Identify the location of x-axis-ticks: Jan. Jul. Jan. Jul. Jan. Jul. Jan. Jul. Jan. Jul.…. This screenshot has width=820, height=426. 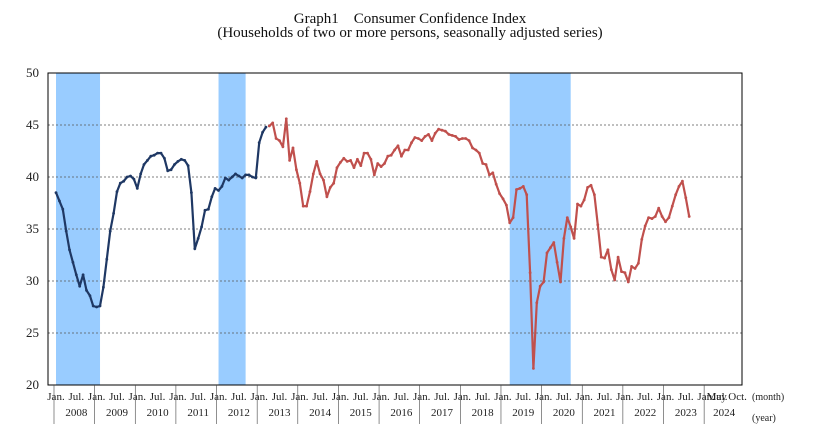
(397, 404).